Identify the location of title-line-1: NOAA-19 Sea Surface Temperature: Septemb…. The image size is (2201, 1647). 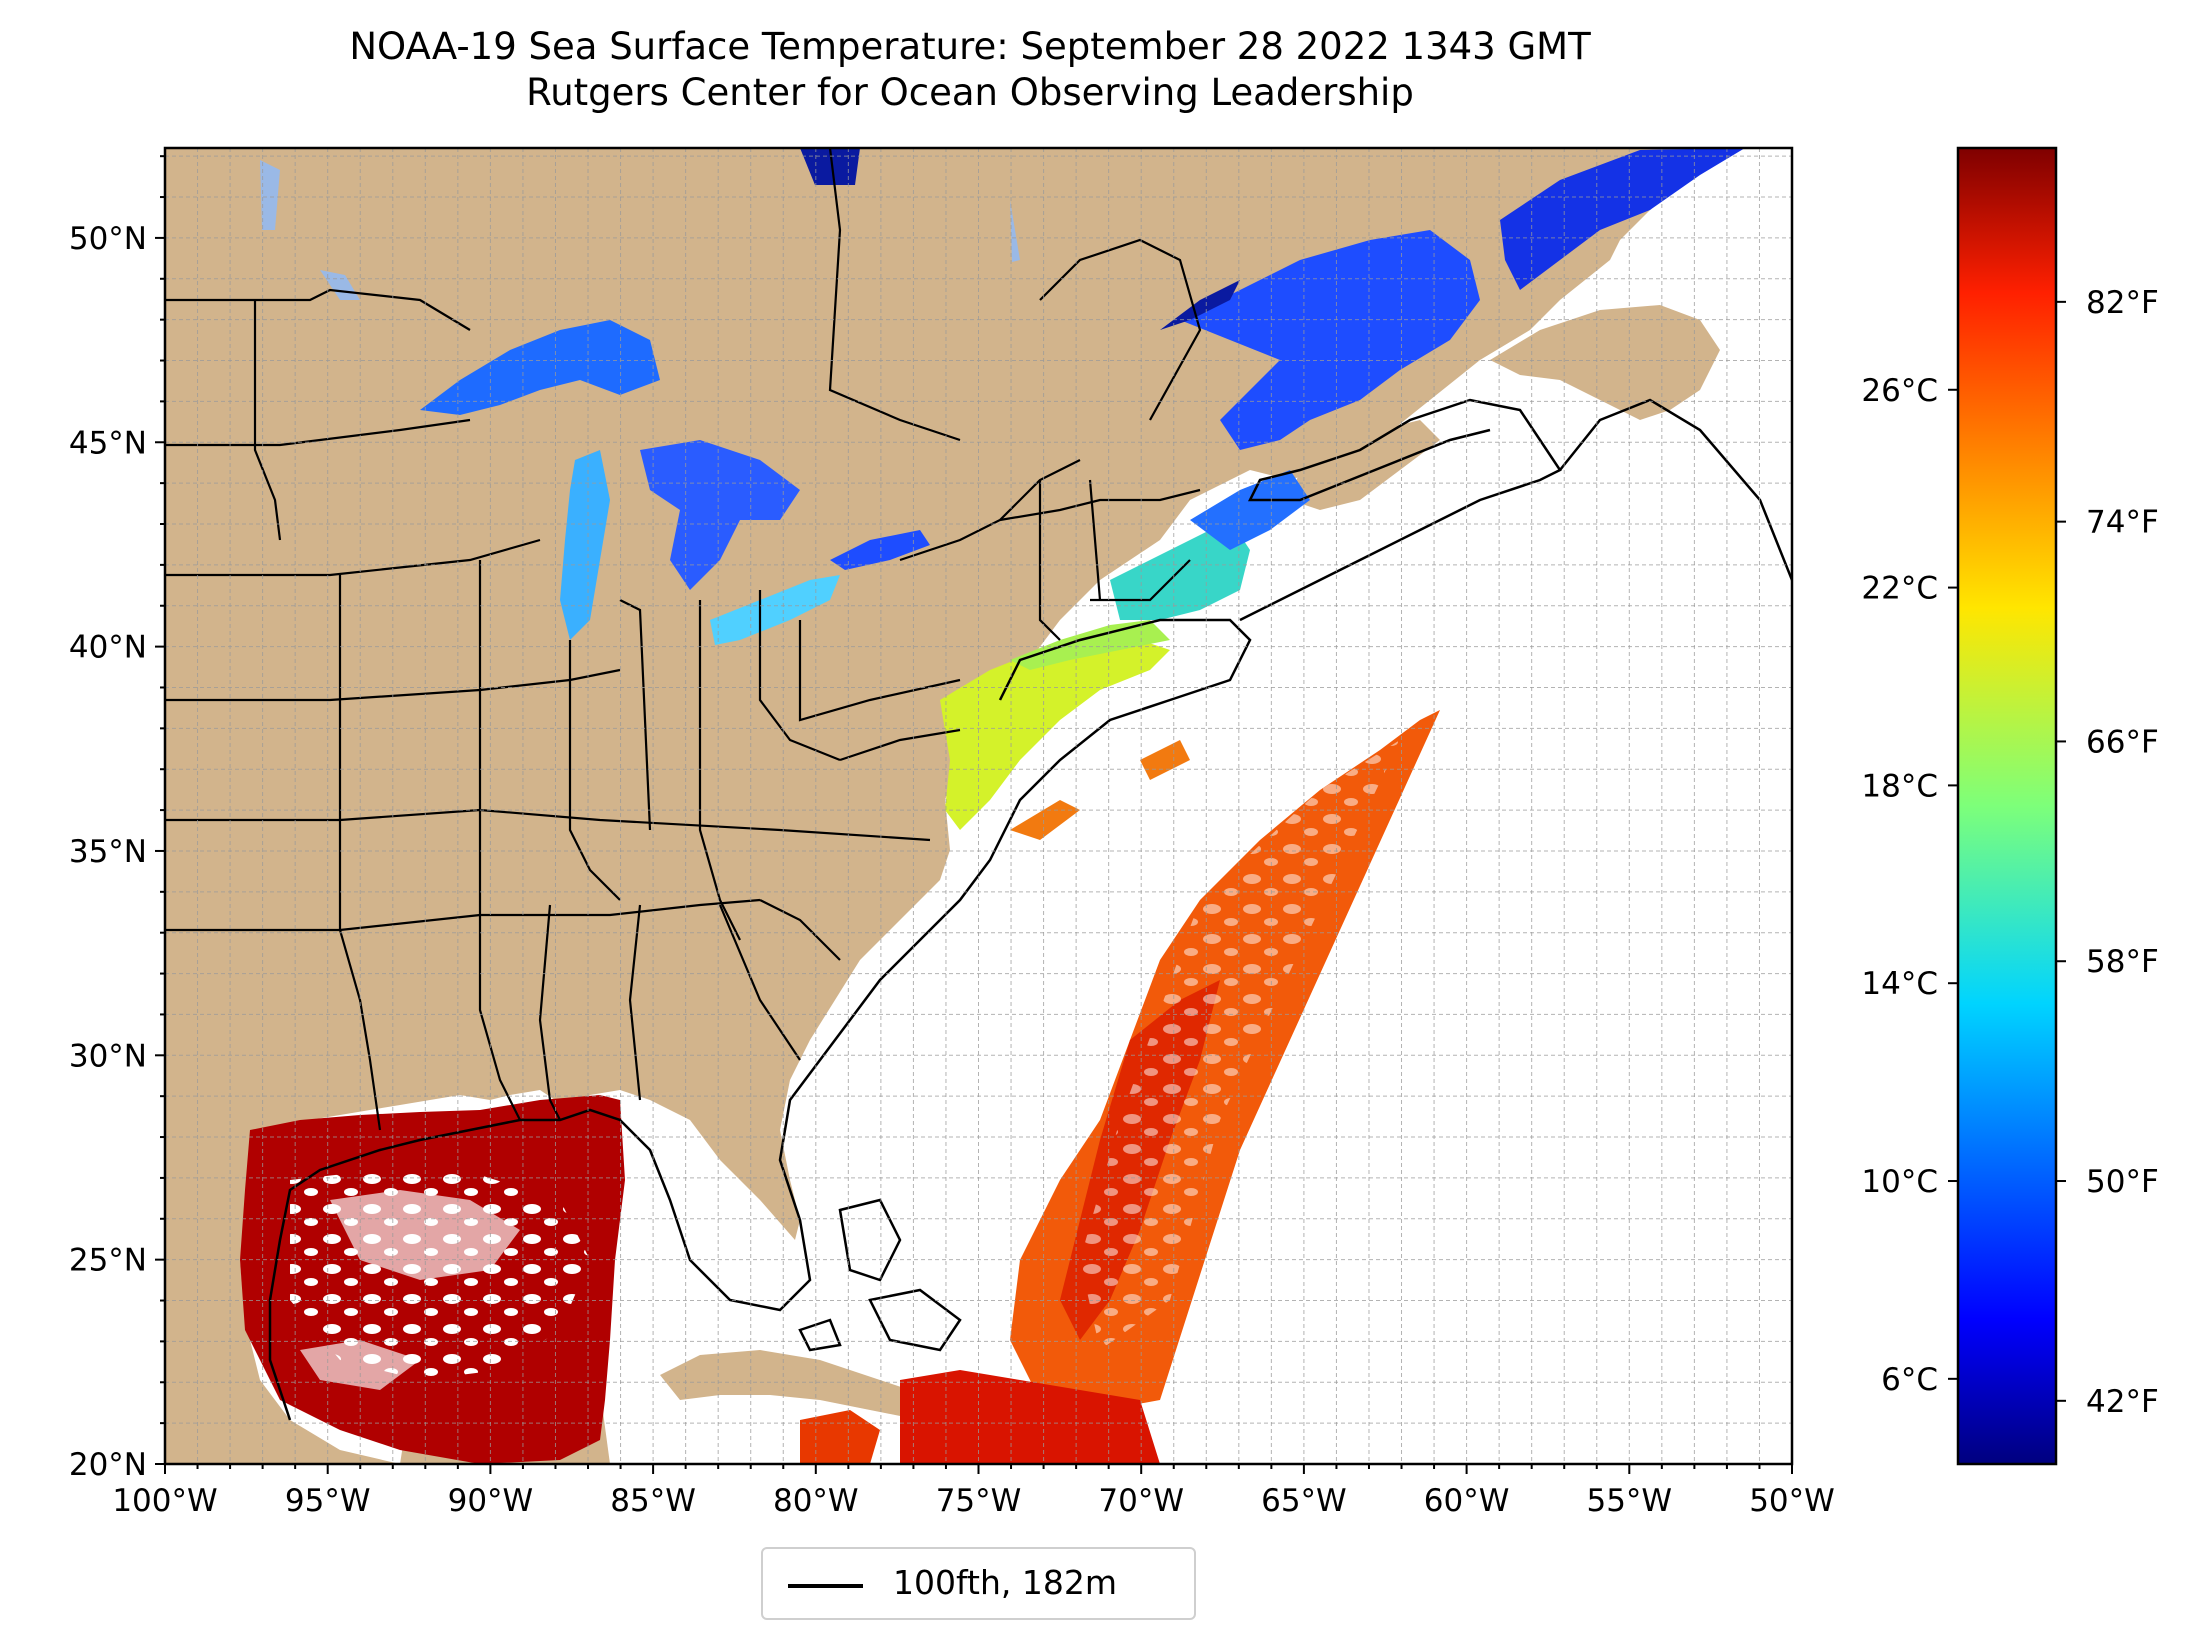
(970, 46).